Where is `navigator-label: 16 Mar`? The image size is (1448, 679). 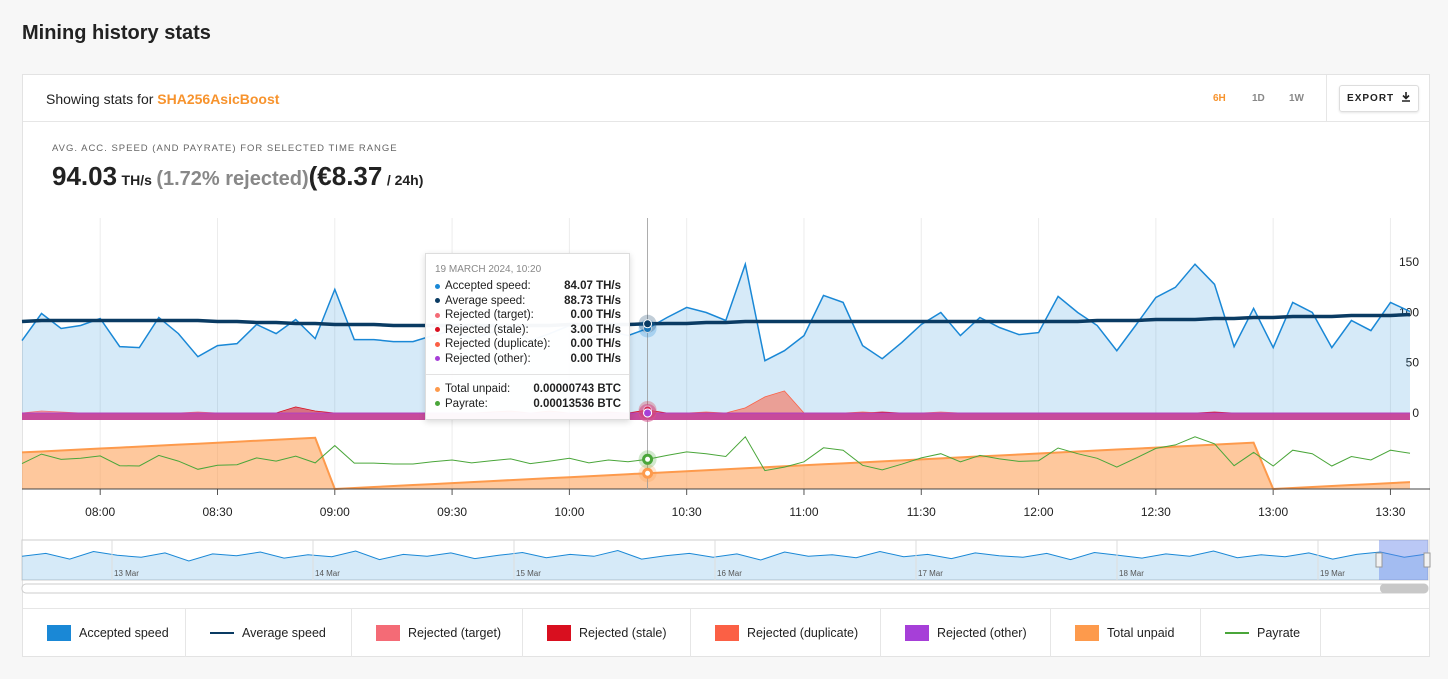
navigator-label: 16 Mar is located at coordinates (729, 573).